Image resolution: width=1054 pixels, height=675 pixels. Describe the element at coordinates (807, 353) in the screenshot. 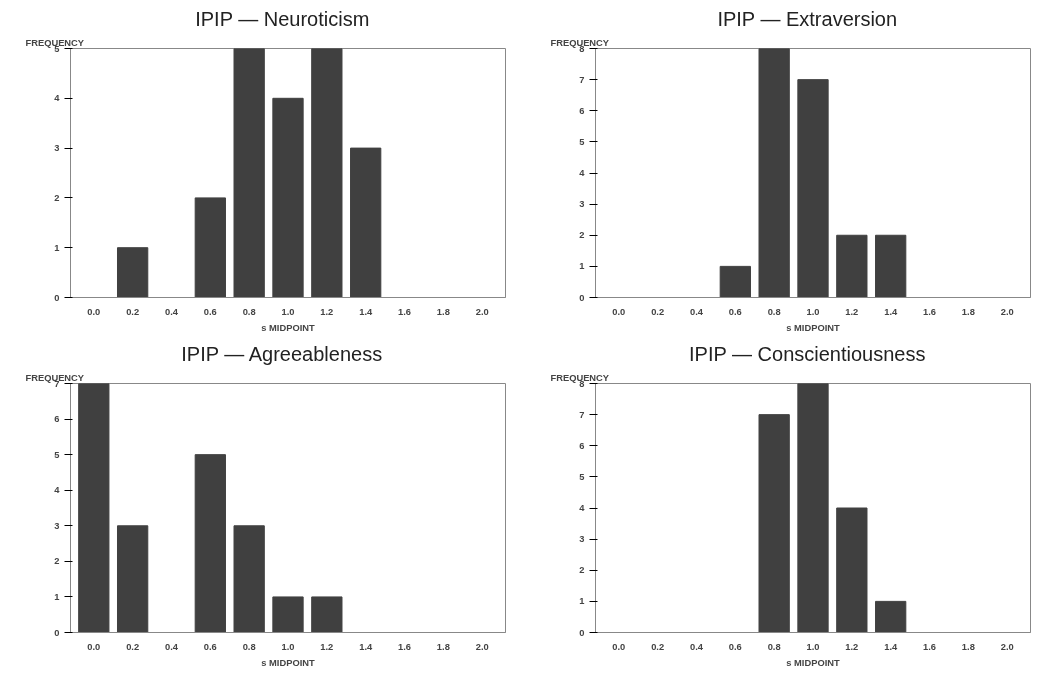

I see `chart-title: IPIP — Conscientiousness` at that location.